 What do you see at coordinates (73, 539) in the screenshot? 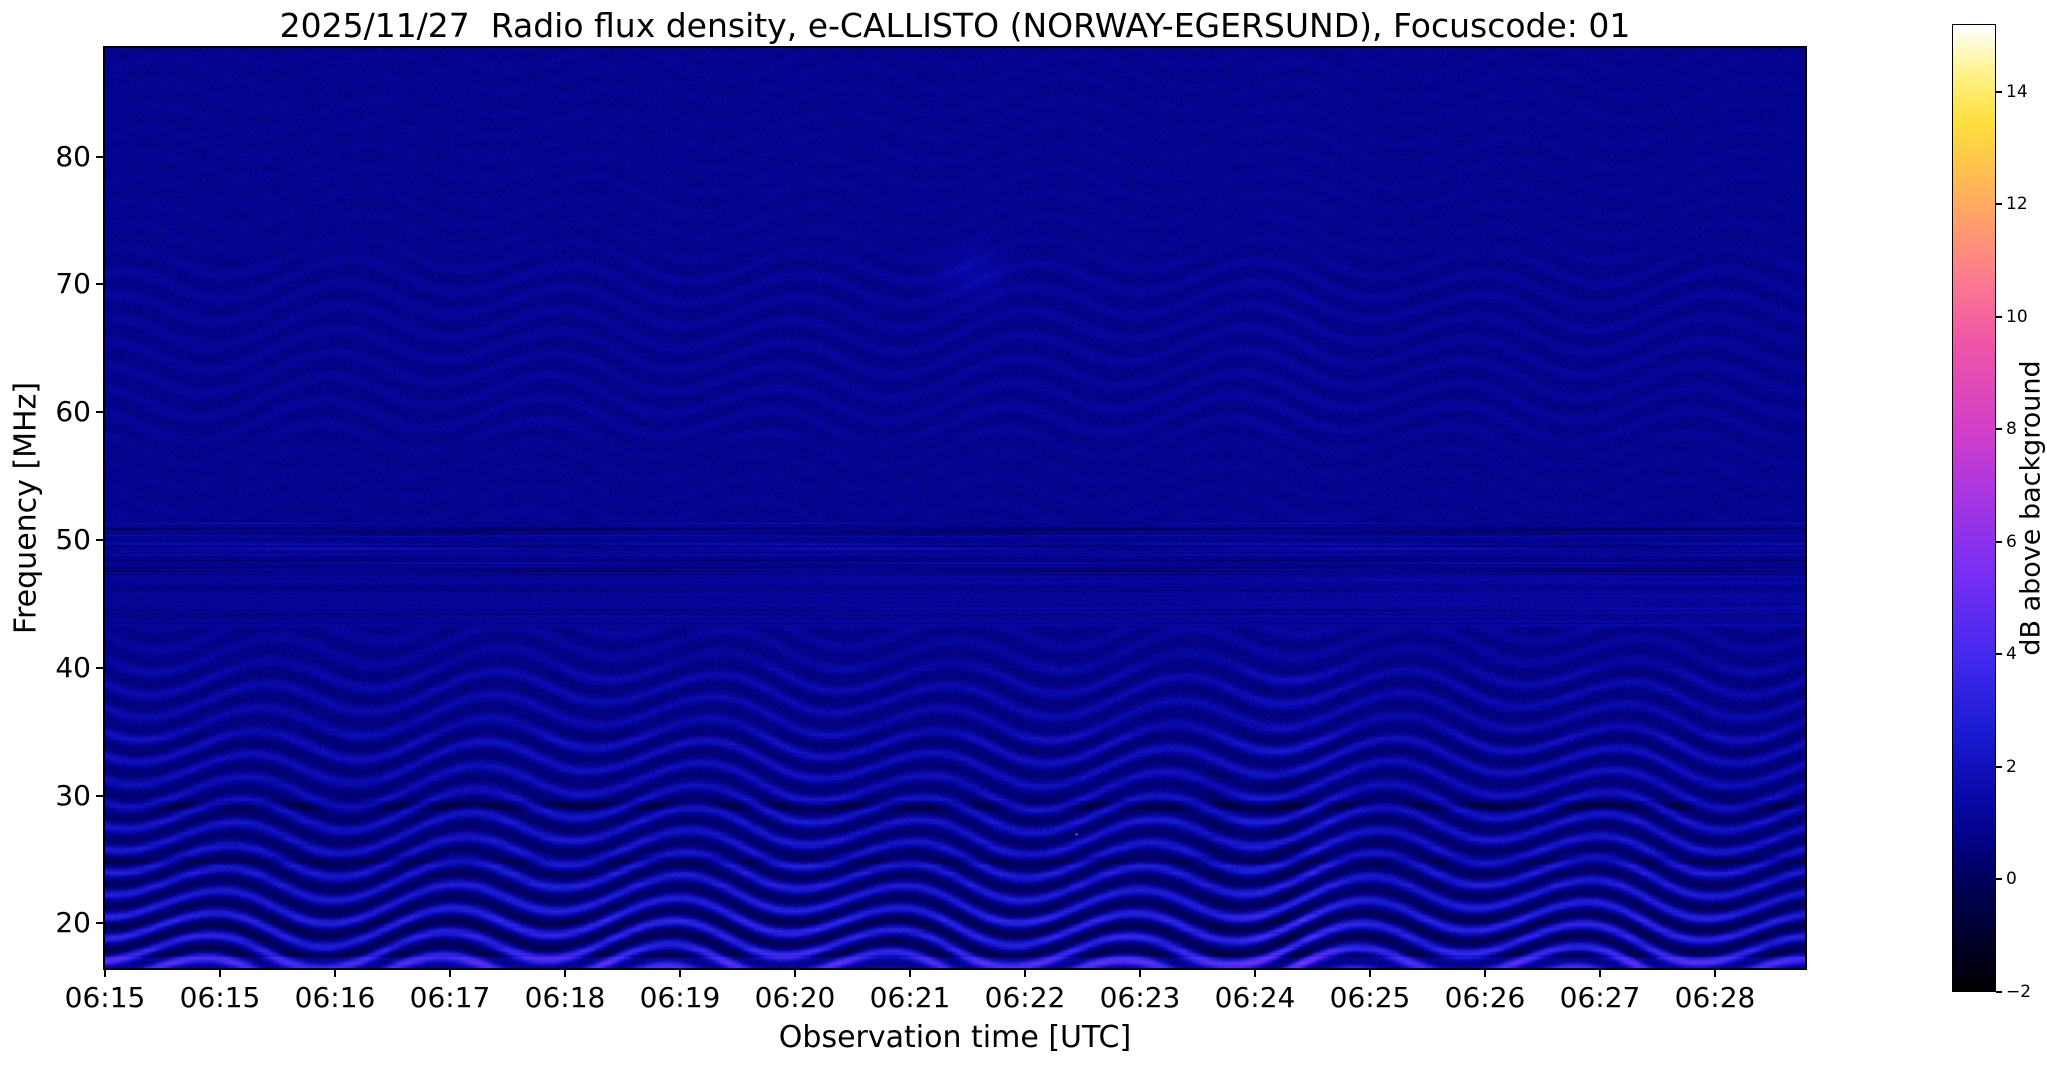
I see `y-tick-label: 50` at bounding box center [73, 539].